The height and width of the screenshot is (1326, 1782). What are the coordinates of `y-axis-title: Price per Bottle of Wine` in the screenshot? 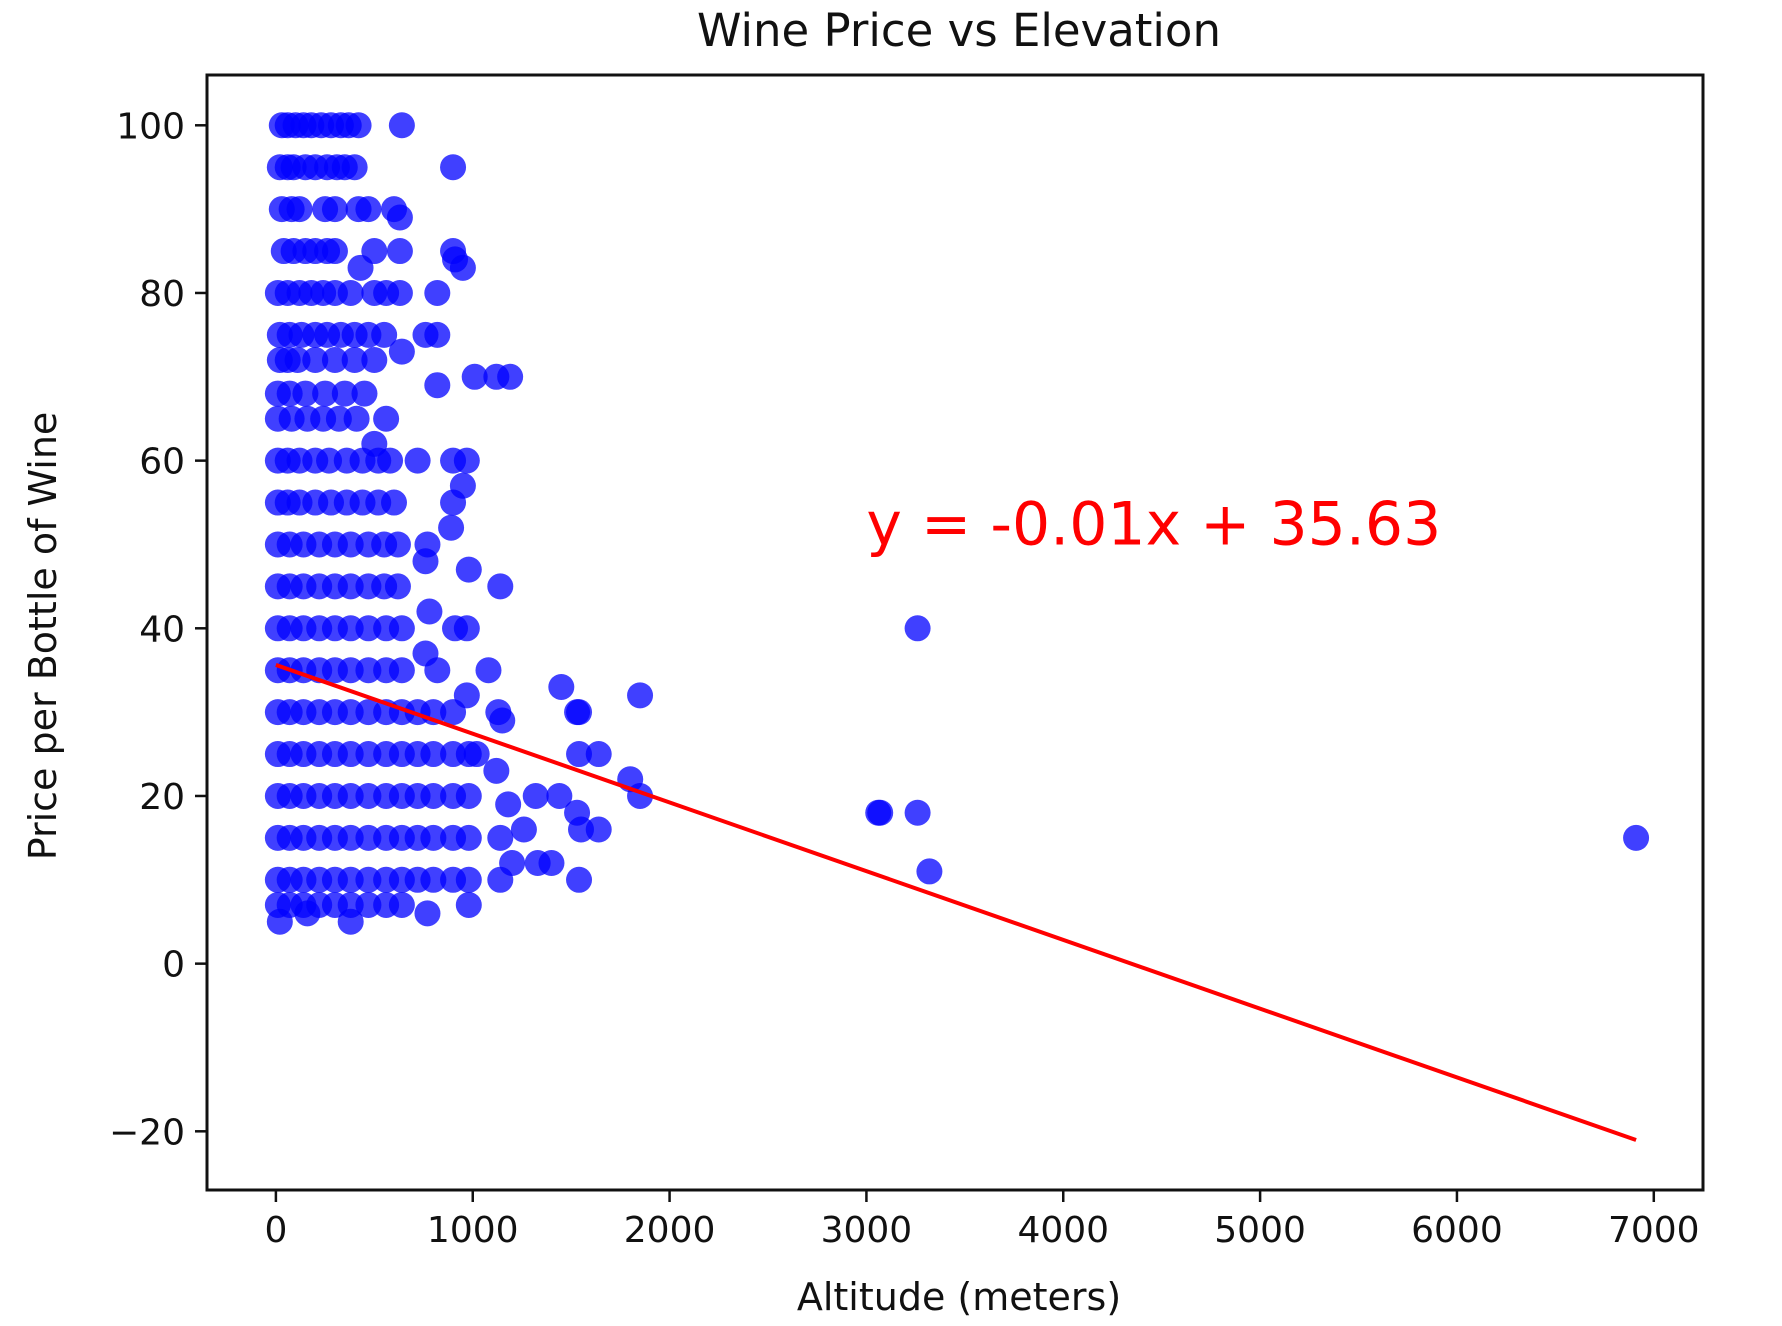 It's located at (43, 636).